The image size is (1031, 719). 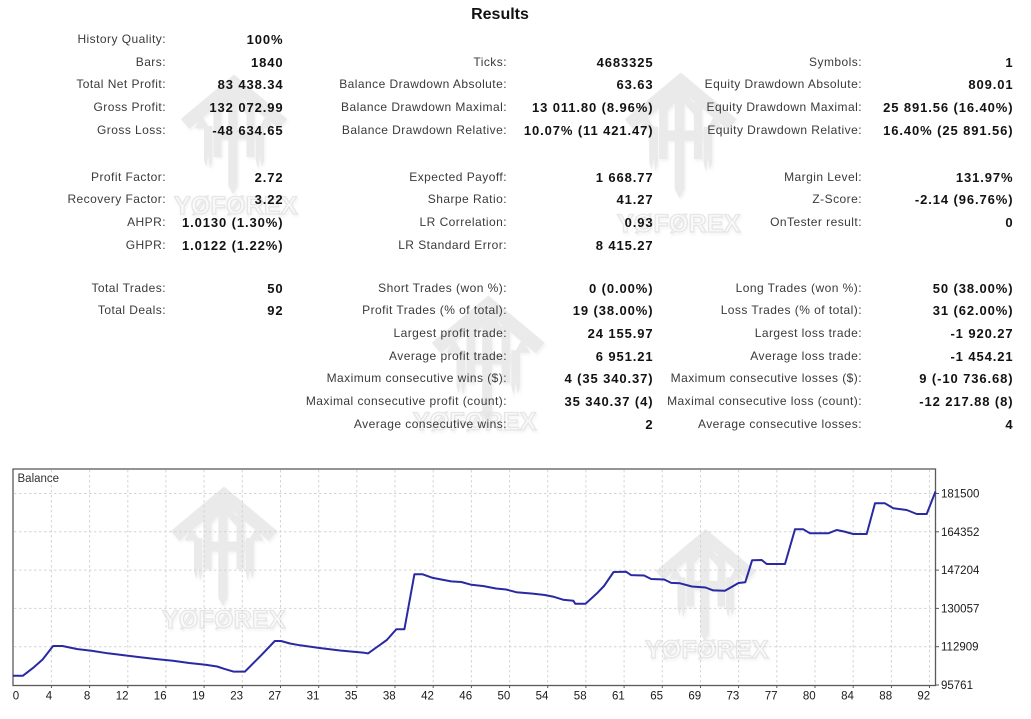 I want to click on svg-text: 50, so click(x=504, y=697).